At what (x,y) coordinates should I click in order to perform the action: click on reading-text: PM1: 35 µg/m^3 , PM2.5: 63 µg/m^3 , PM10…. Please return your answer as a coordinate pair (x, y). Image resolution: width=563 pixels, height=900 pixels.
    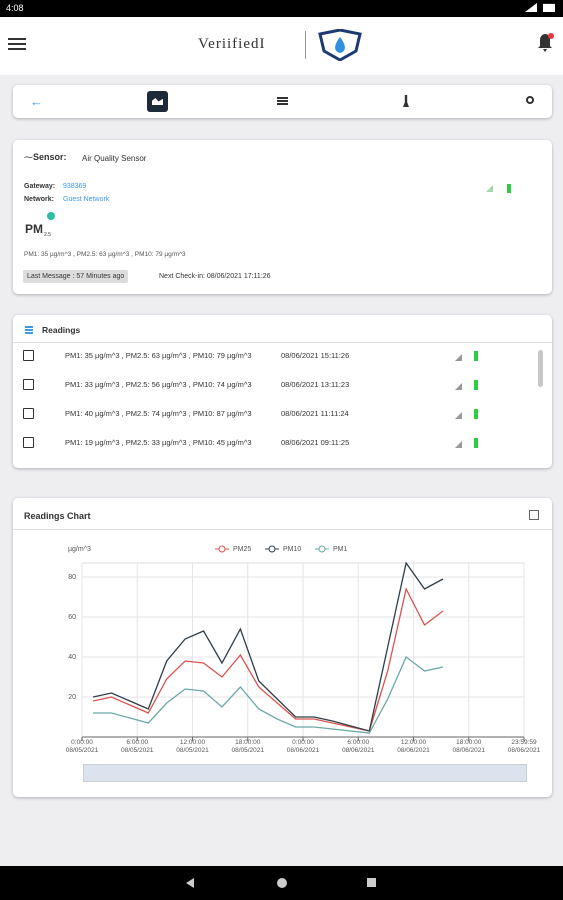
    Looking at the image, I should click on (158, 355).